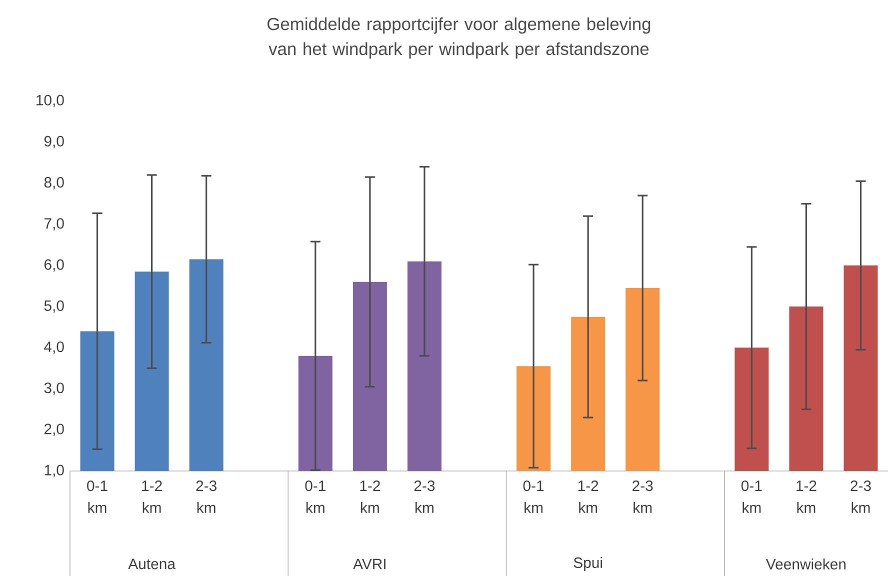  I want to click on y-tick-label: 1,0, so click(54, 471).